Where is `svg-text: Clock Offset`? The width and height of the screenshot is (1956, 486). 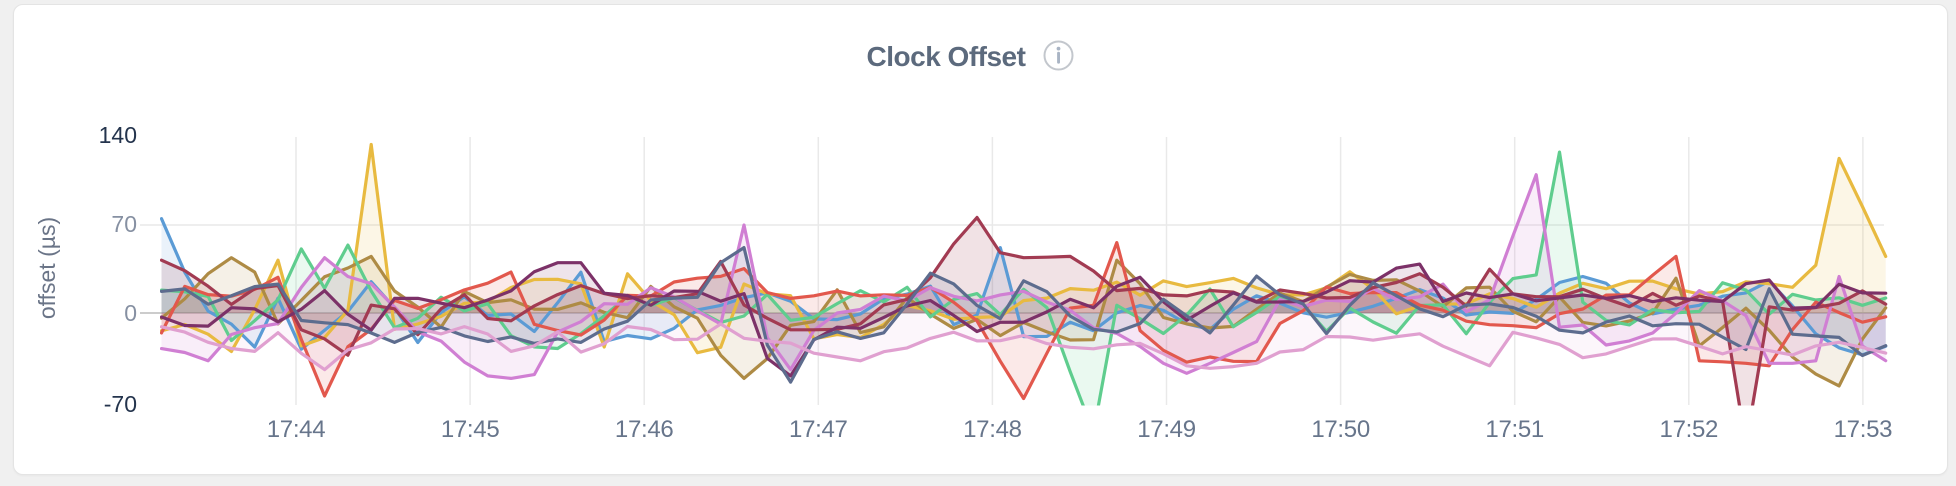 svg-text: Clock Offset is located at coordinates (946, 56).